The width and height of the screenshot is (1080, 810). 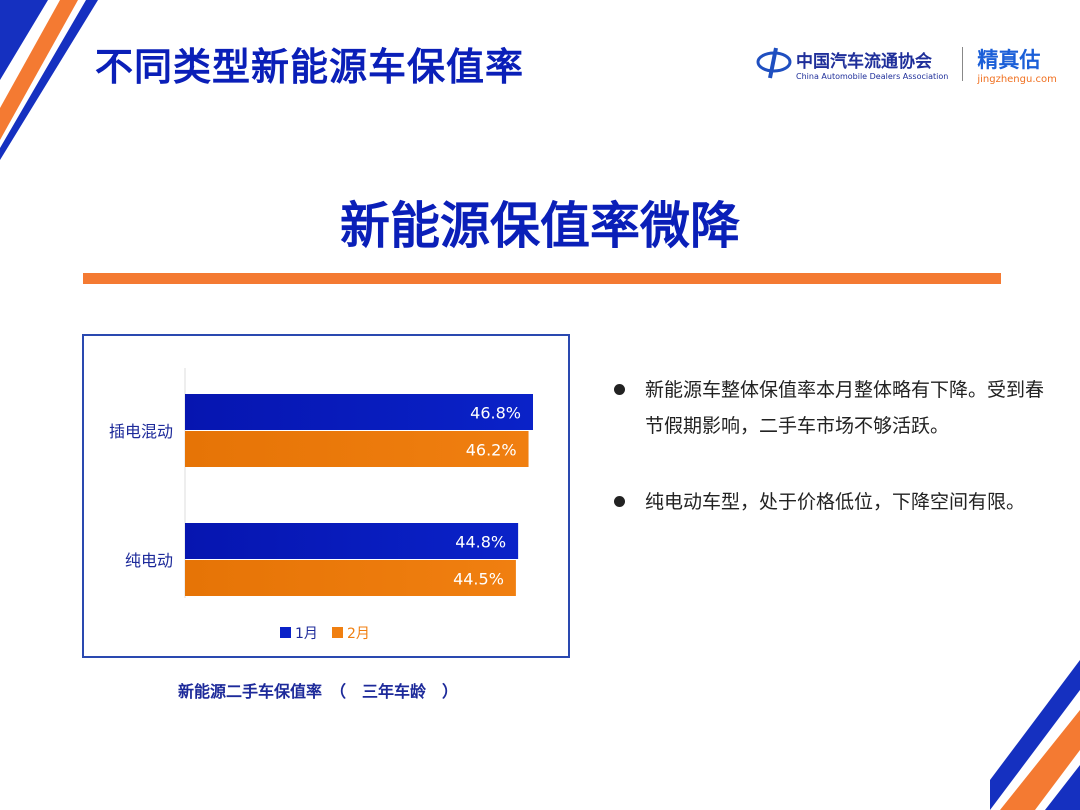 What do you see at coordinates (491, 450) in the screenshot?
I see `data-label: 46.2%` at bounding box center [491, 450].